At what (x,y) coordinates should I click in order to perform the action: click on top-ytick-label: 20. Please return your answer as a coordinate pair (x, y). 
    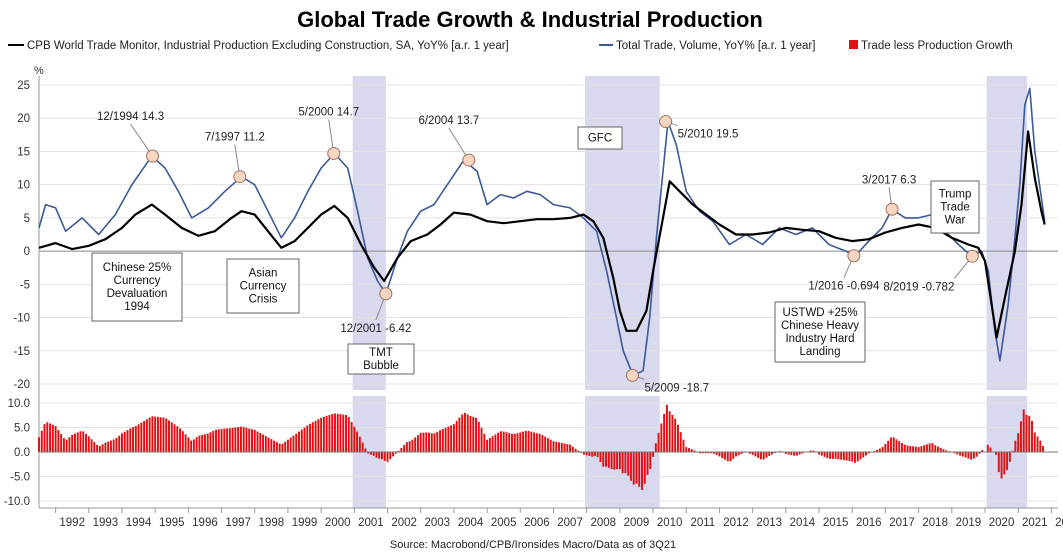
    Looking at the image, I should click on (23, 119).